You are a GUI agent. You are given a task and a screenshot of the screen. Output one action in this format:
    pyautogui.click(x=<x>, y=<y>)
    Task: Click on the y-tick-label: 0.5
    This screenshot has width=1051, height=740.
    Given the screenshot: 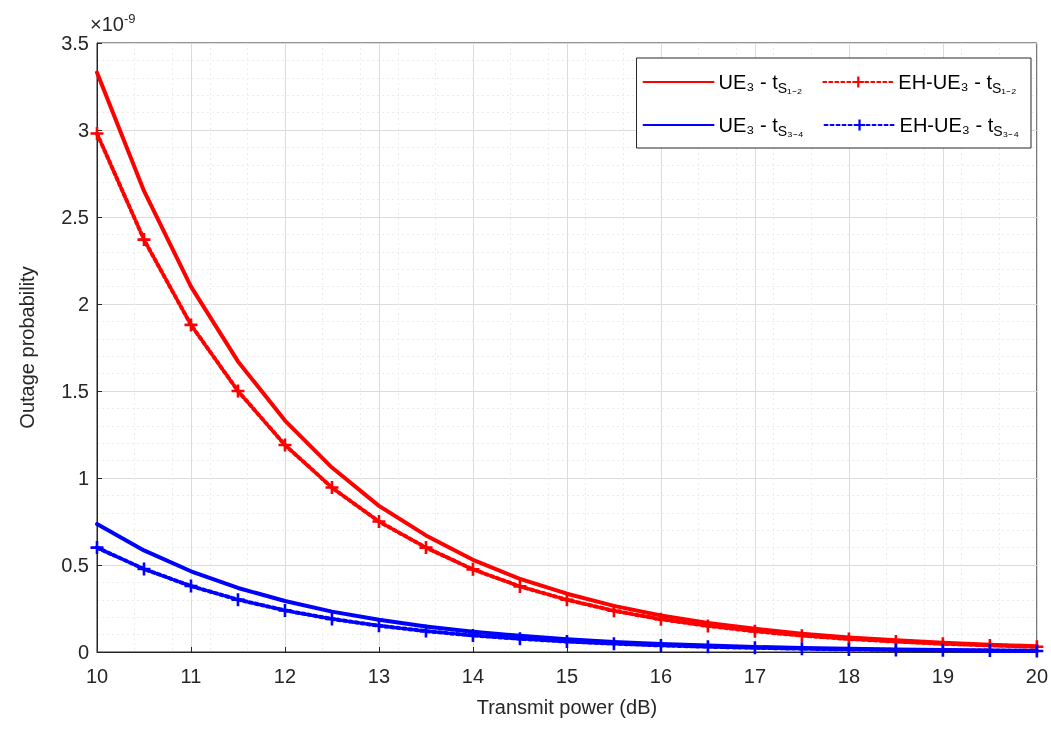 What is the action you would take?
    pyautogui.click(x=75, y=565)
    